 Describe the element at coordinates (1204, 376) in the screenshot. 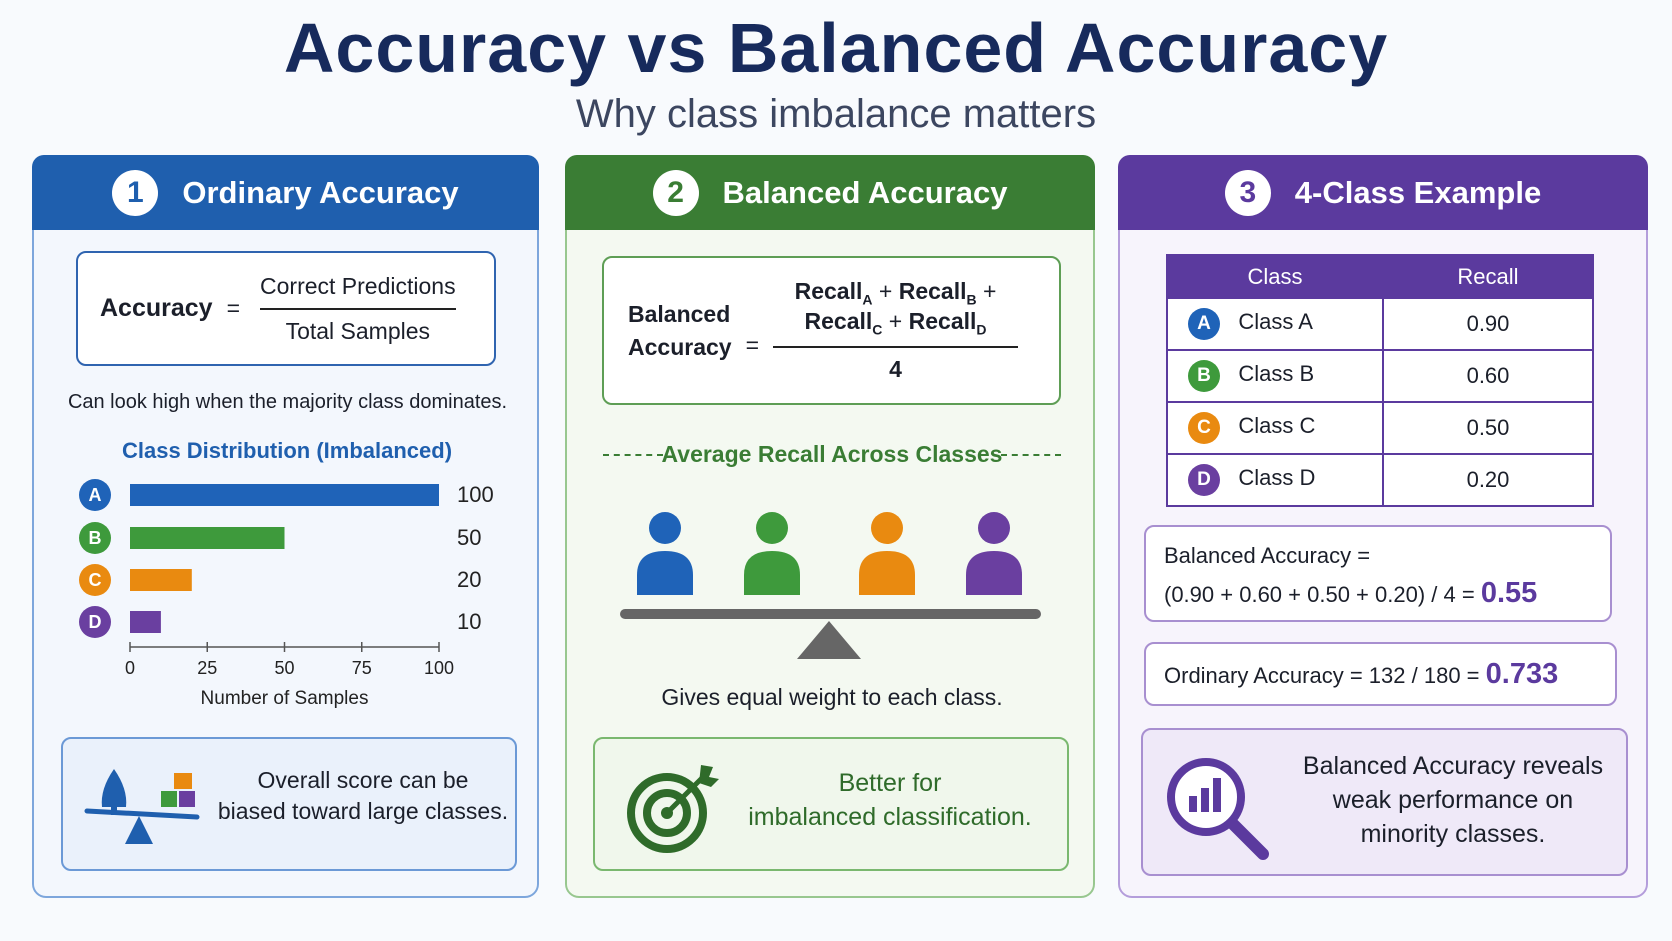

I see `badge: B` at that location.